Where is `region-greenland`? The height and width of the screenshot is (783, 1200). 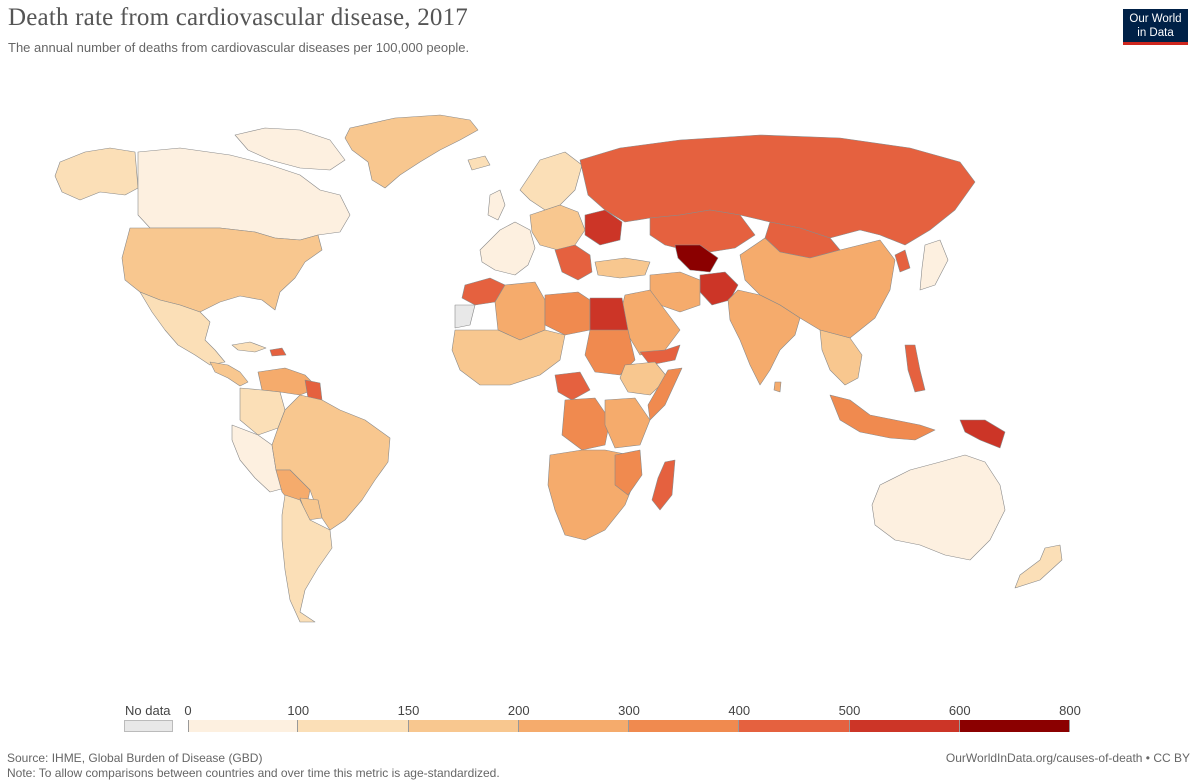 region-greenland is located at coordinates (411, 151).